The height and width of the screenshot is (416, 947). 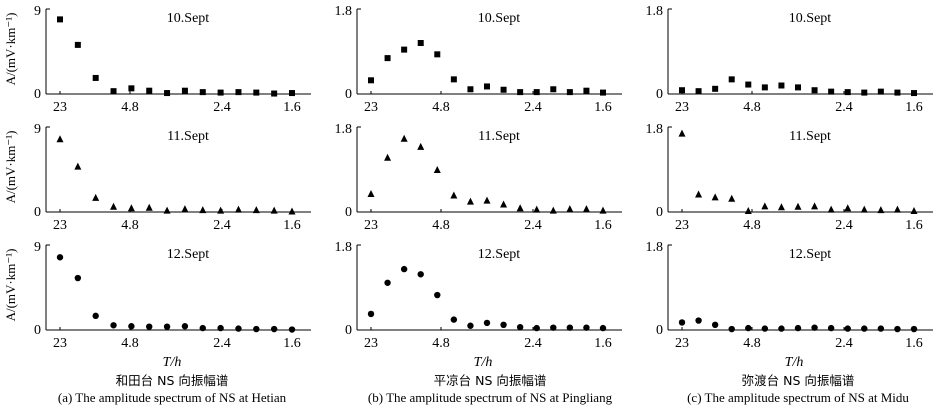 I want to click on x-tick-label-midu-12sept-1: 4.8, so click(x=752, y=343).